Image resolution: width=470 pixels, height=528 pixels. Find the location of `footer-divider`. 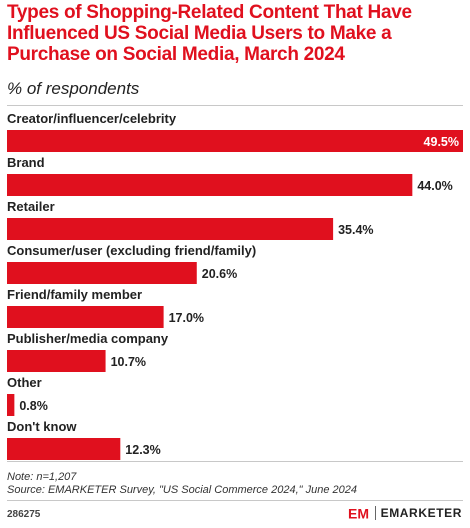

footer-divider is located at coordinates (235, 500).